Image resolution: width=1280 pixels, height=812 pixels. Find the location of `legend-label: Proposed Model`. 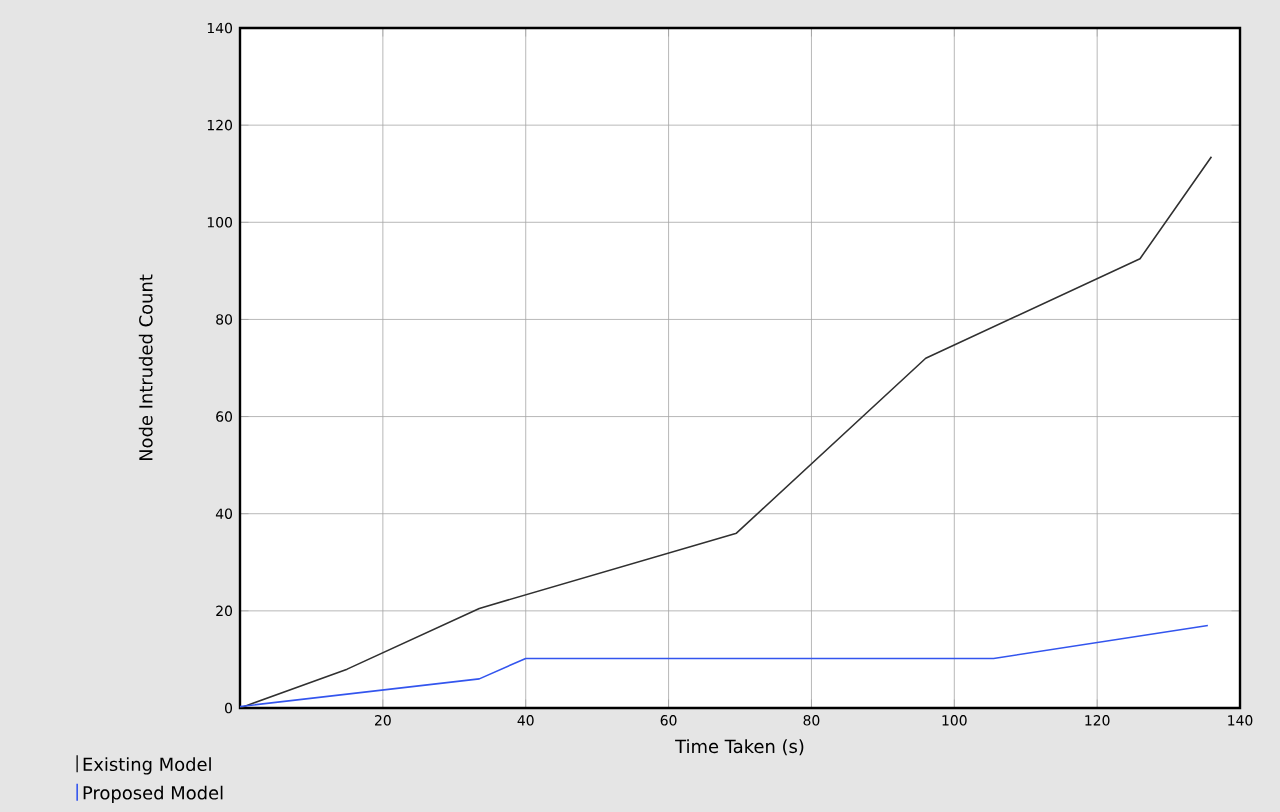

legend-label: Proposed Model is located at coordinates (153, 794).